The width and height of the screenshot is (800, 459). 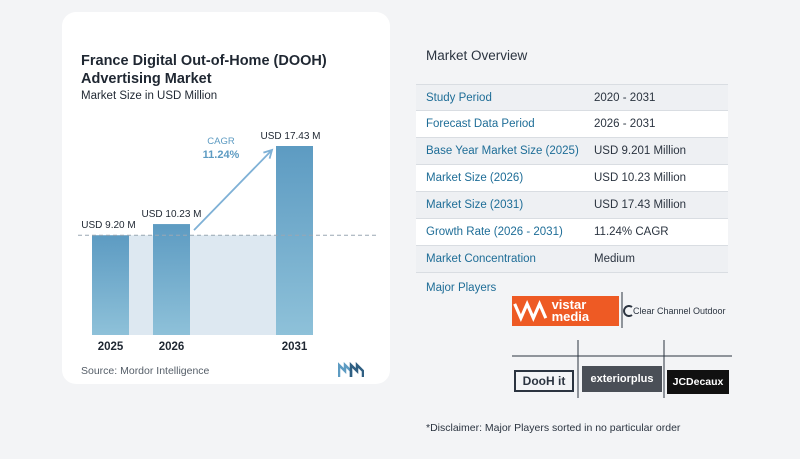 I want to click on overview-row-label: Forecast Data Period, so click(x=480, y=124).